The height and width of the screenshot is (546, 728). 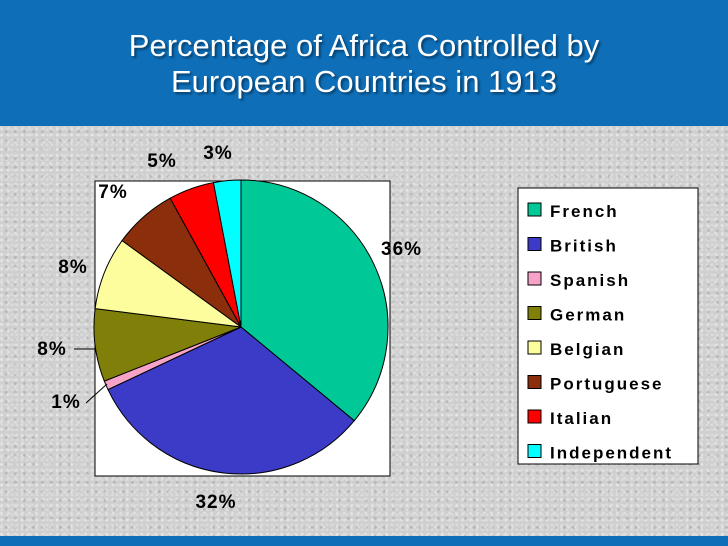 What do you see at coordinates (364, 45) in the screenshot?
I see `chart-title-line-1: Percentage of Africa Controlled by` at bounding box center [364, 45].